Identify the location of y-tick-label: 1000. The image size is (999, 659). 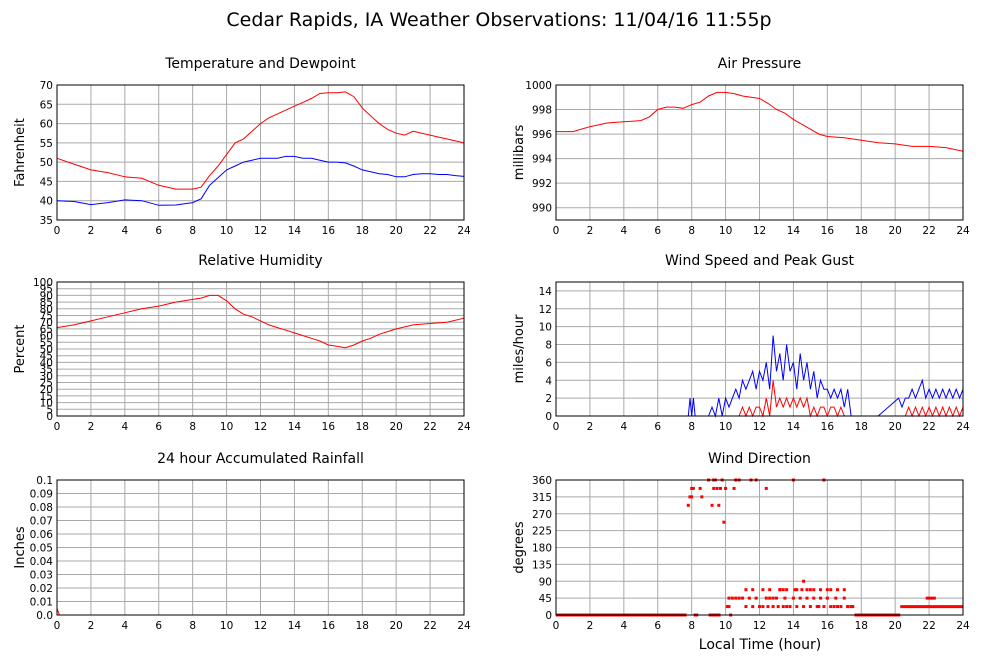
(538, 86).